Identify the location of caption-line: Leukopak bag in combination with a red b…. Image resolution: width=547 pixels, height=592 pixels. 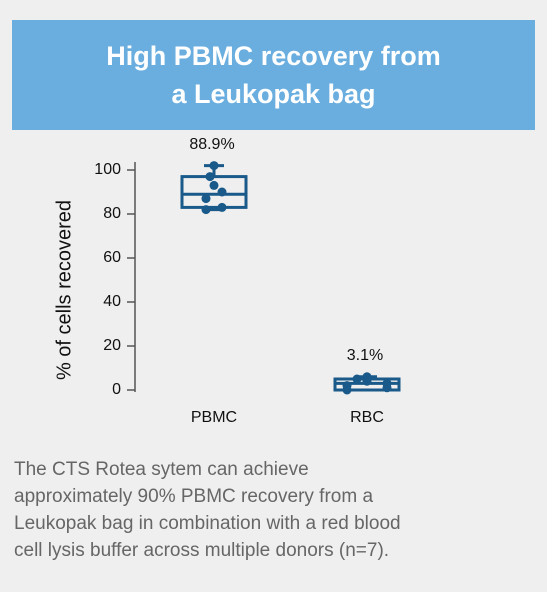
(207, 523).